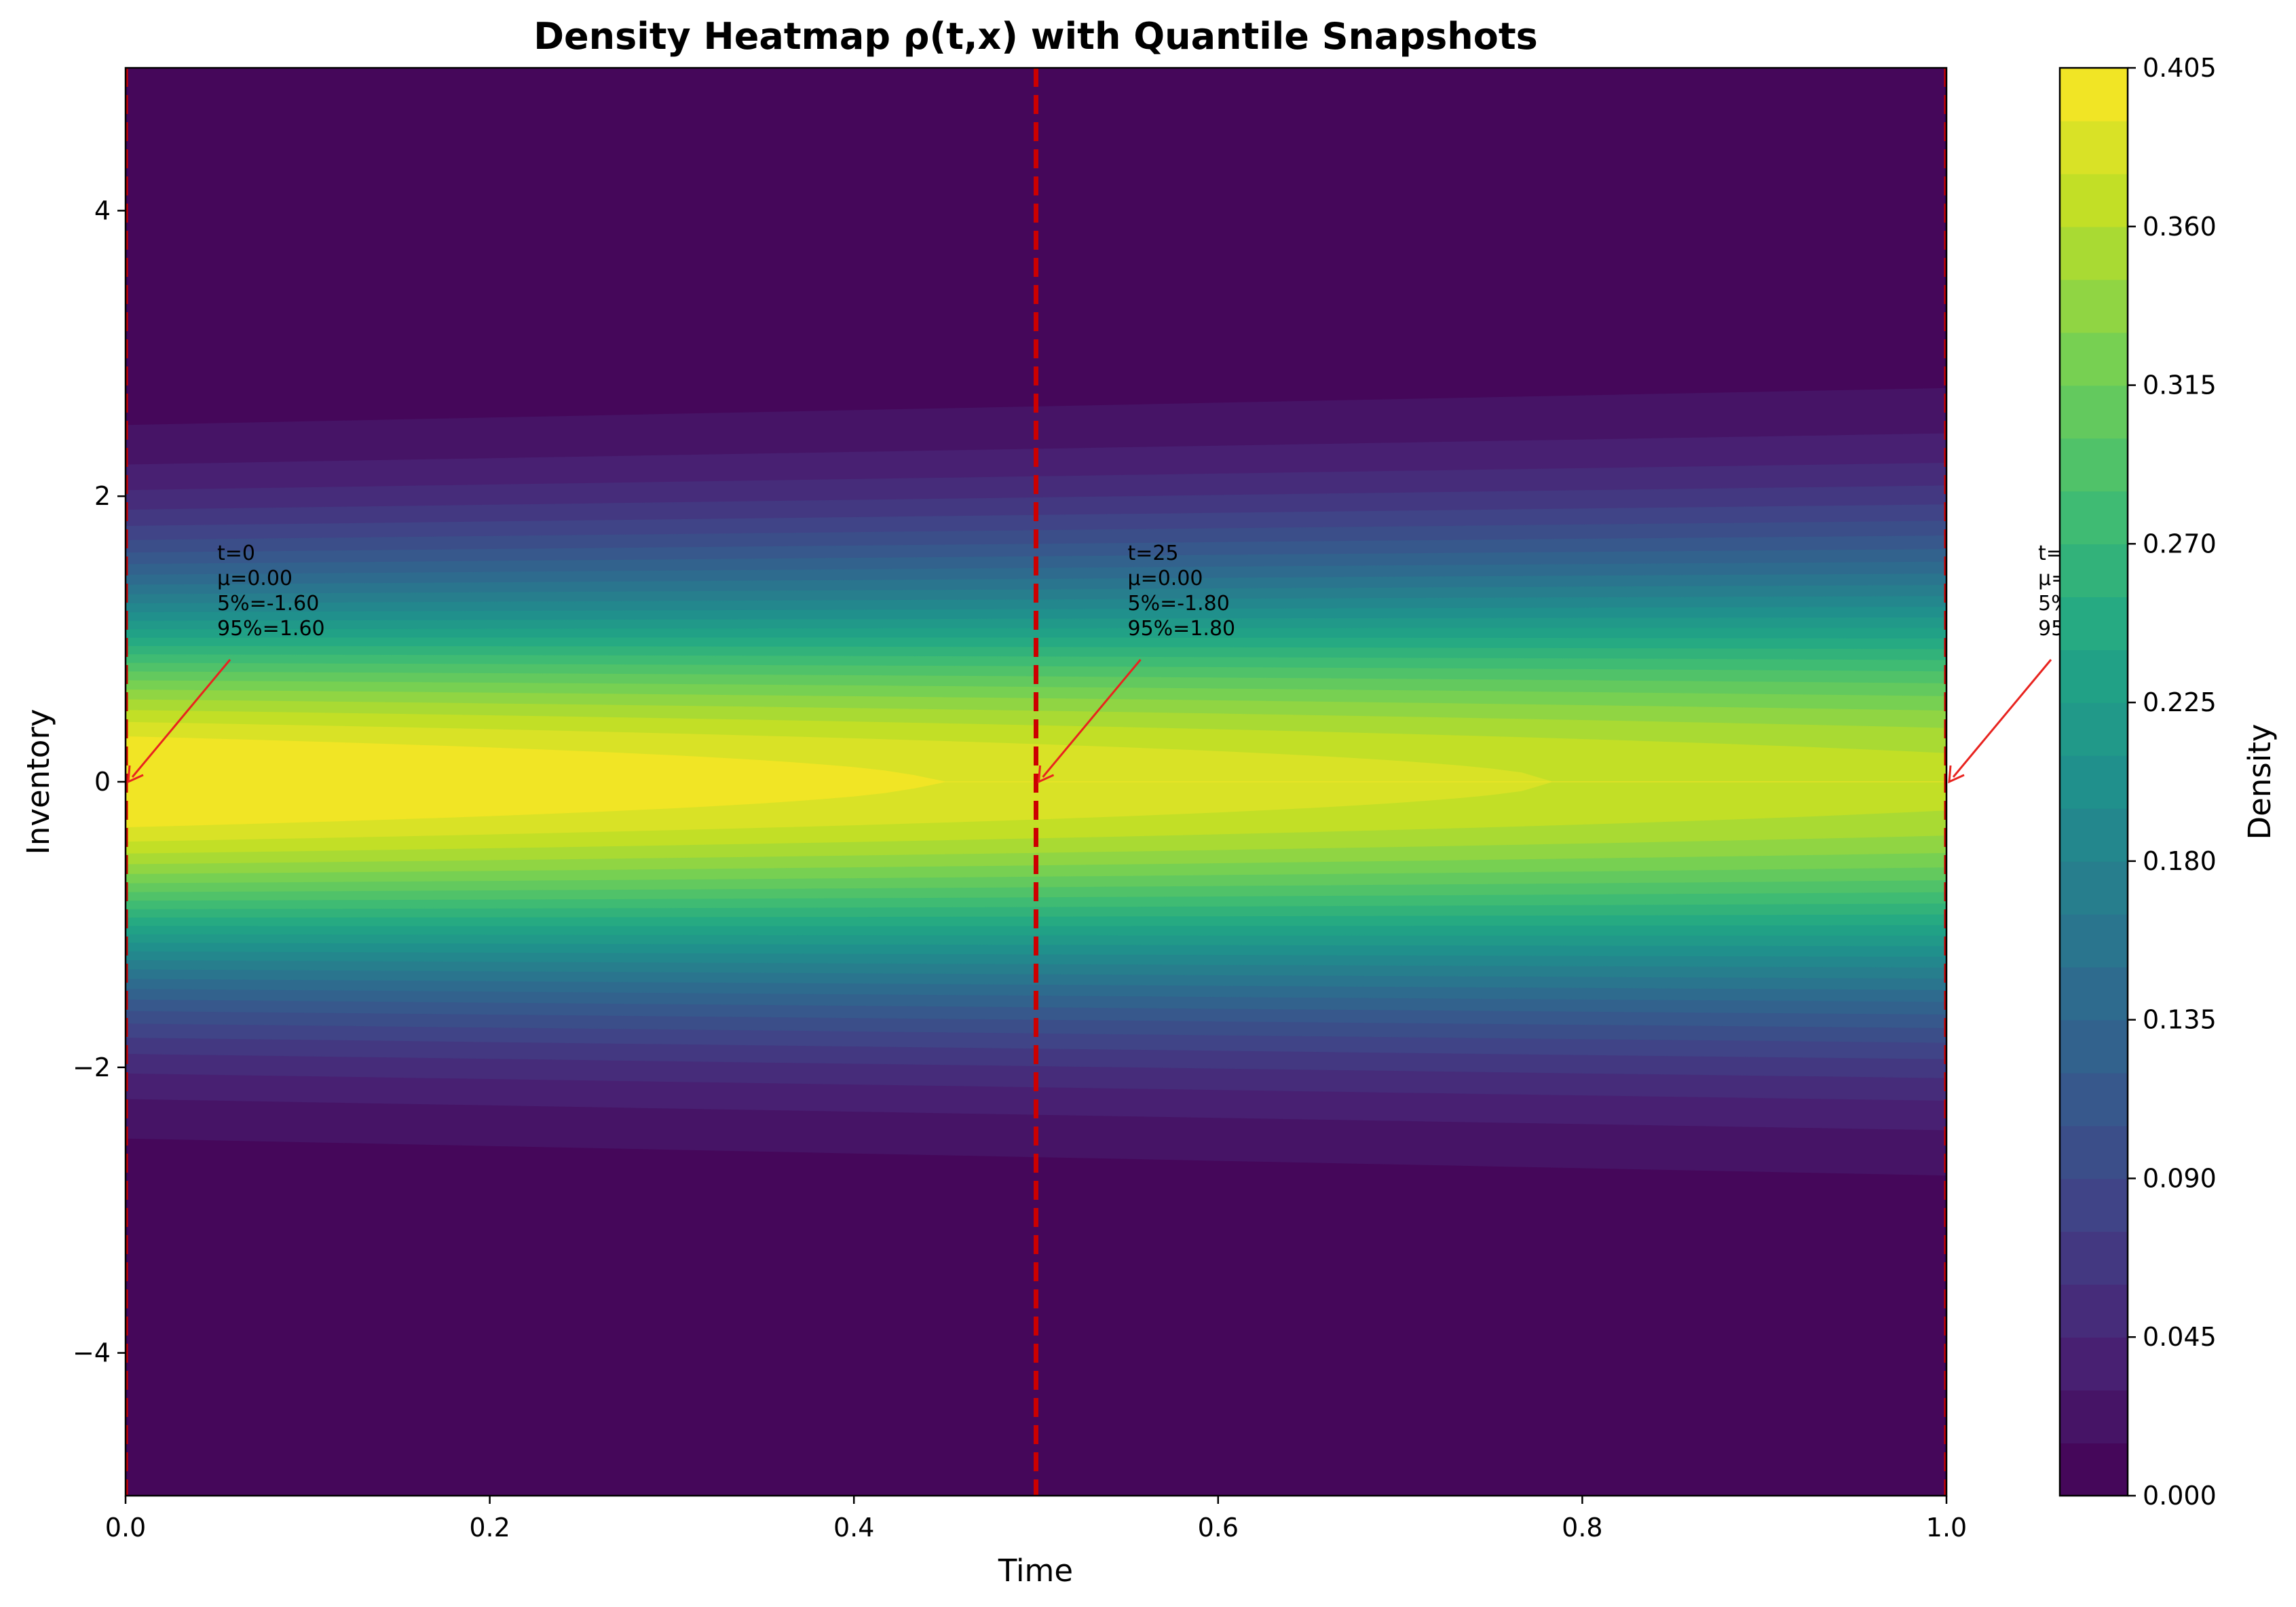  Describe the element at coordinates (1165, 578) in the screenshot. I see `annotation-text-1-1: μ=0.00` at that location.